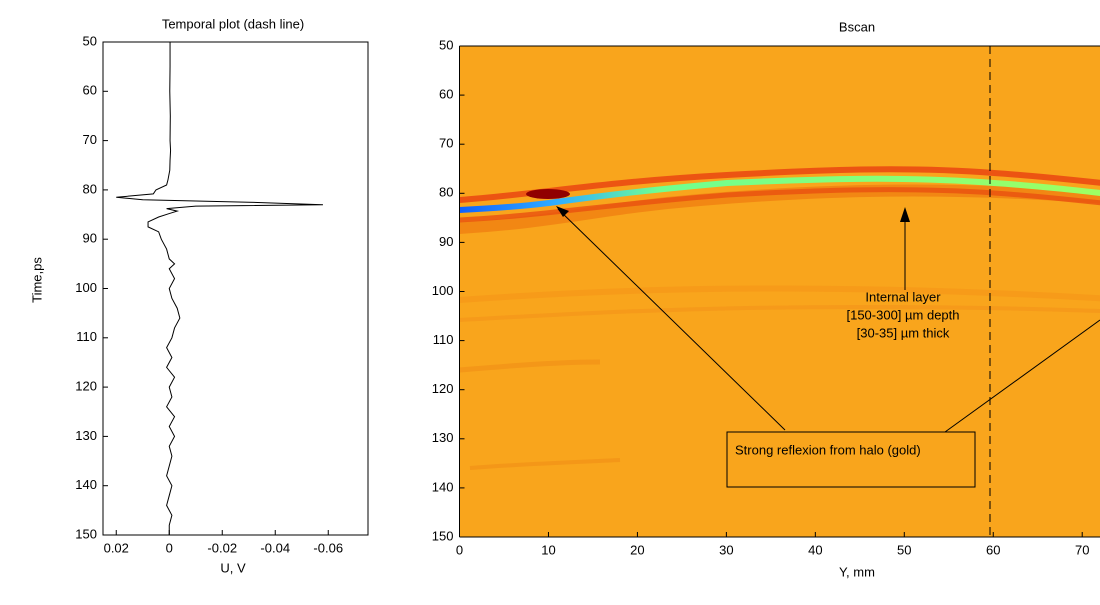 The image size is (1100, 605). Describe the element at coordinates (828, 449) in the screenshot. I see `annotation: Strong reflexion from halo (gold)` at that location.